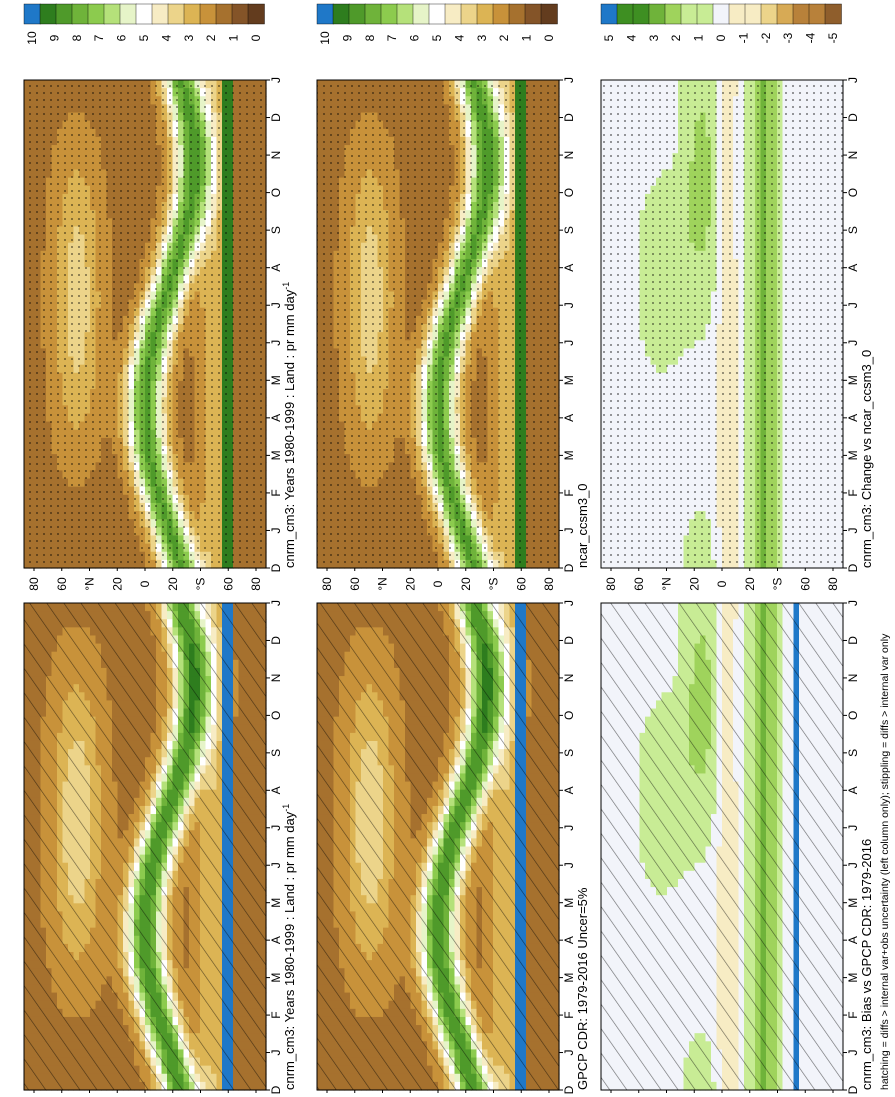  What do you see at coordinates (276, 192) in the screenshot?
I see `month-label: O` at bounding box center [276, 192].